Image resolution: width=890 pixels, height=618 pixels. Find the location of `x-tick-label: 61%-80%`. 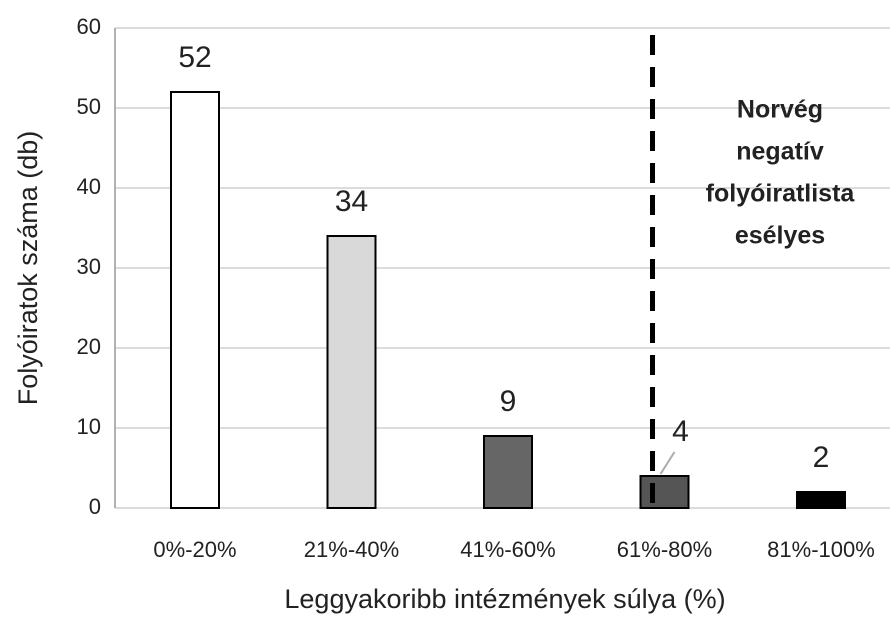

x-tick-label: 61%-80% is located at coordinates (664, 549).